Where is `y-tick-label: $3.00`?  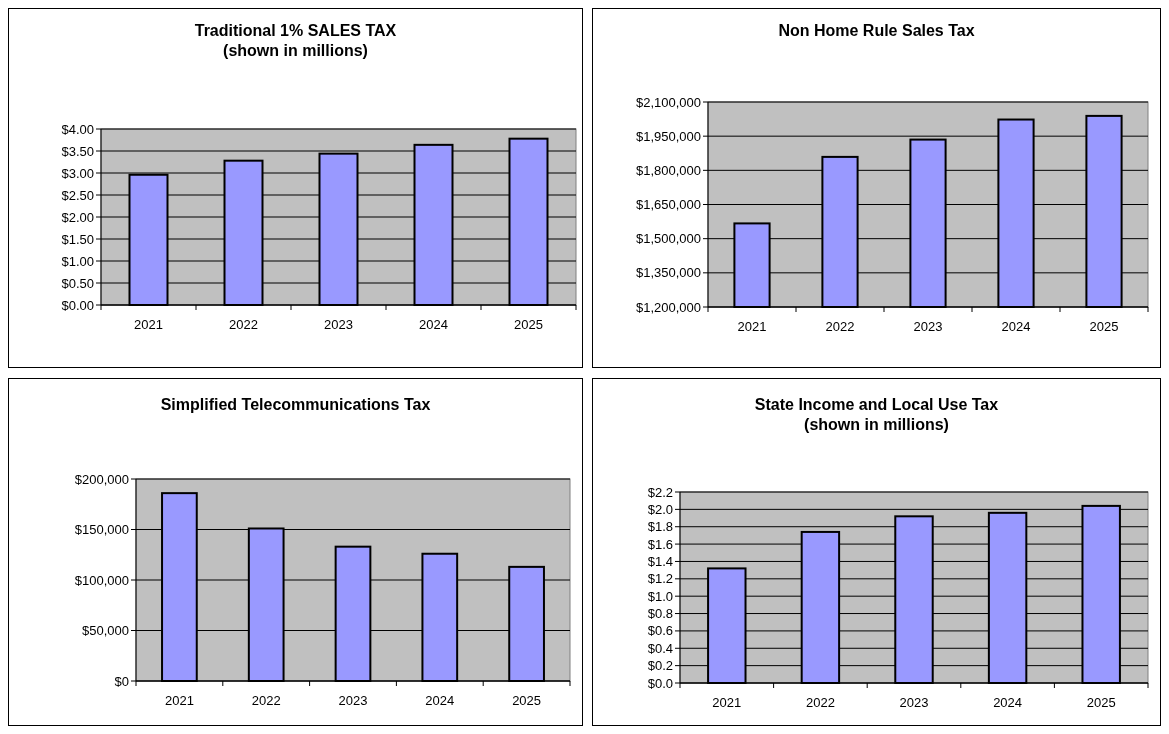 y-tick-label: $3.00 is located at coordinates (77, 173).